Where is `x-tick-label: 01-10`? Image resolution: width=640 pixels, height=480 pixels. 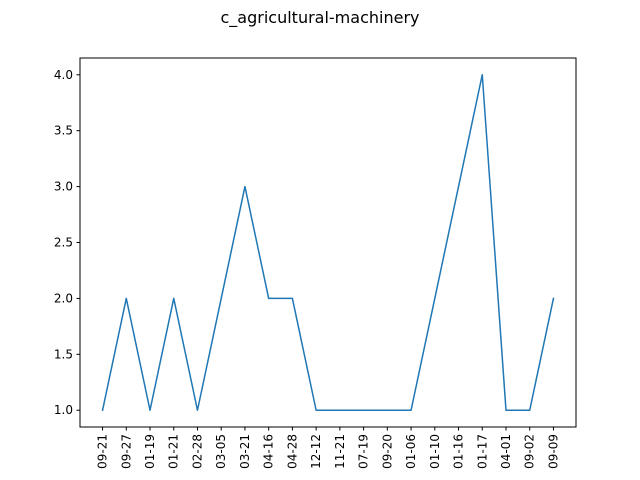
x-tick-label: 01-10 is located at coordinates (435, 451).